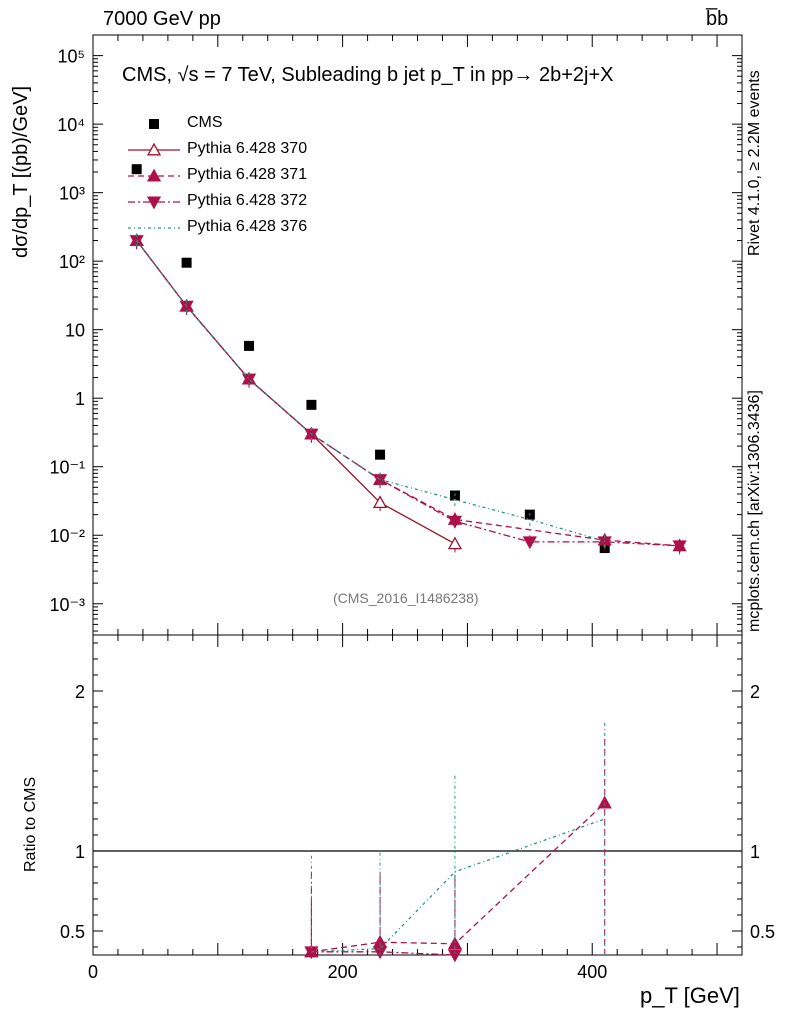  Describe the element at coordinates (762, 932) in the screenshot. I see `y-tick-label-ratio-right: 0.5` at that location.